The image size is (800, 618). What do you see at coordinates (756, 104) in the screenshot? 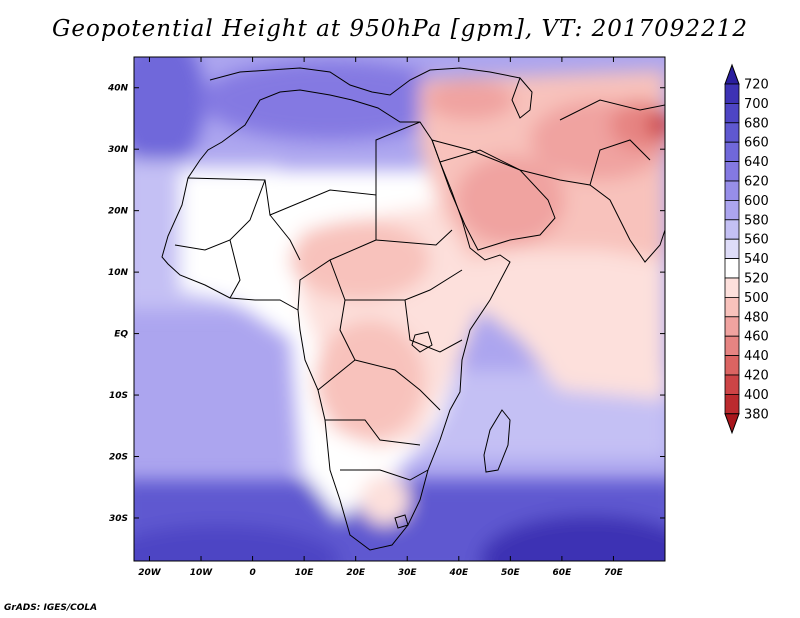
I see `colorbar-label-1: 700` at bounding box center [756, 104].